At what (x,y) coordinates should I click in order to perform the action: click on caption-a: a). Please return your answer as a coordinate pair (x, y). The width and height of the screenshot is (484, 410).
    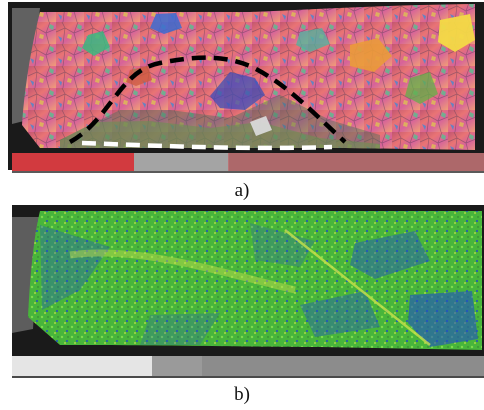
    Looking at the image, I should click on (242, 190).